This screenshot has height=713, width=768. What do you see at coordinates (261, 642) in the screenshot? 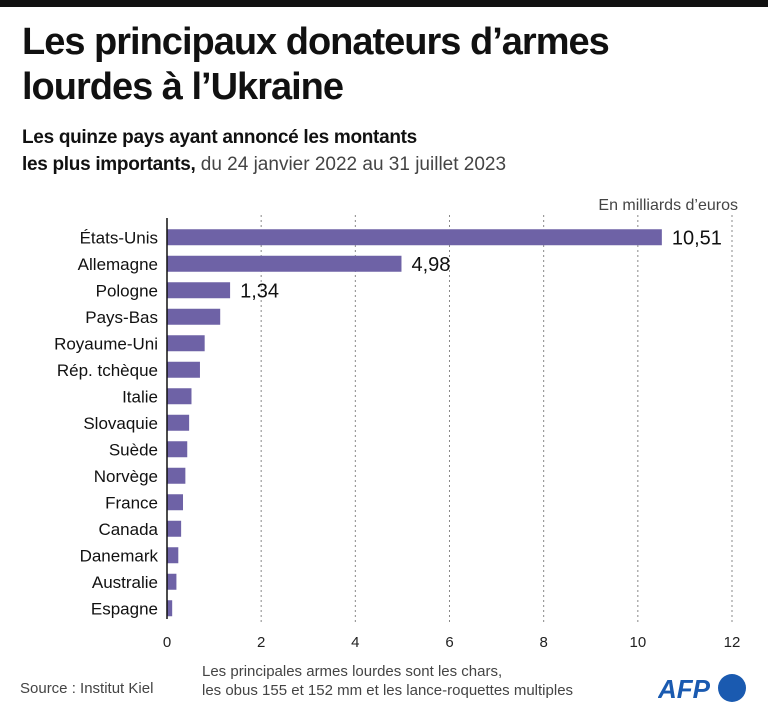
I see `x-tick-label: 2` at bounding box center [261, 642].